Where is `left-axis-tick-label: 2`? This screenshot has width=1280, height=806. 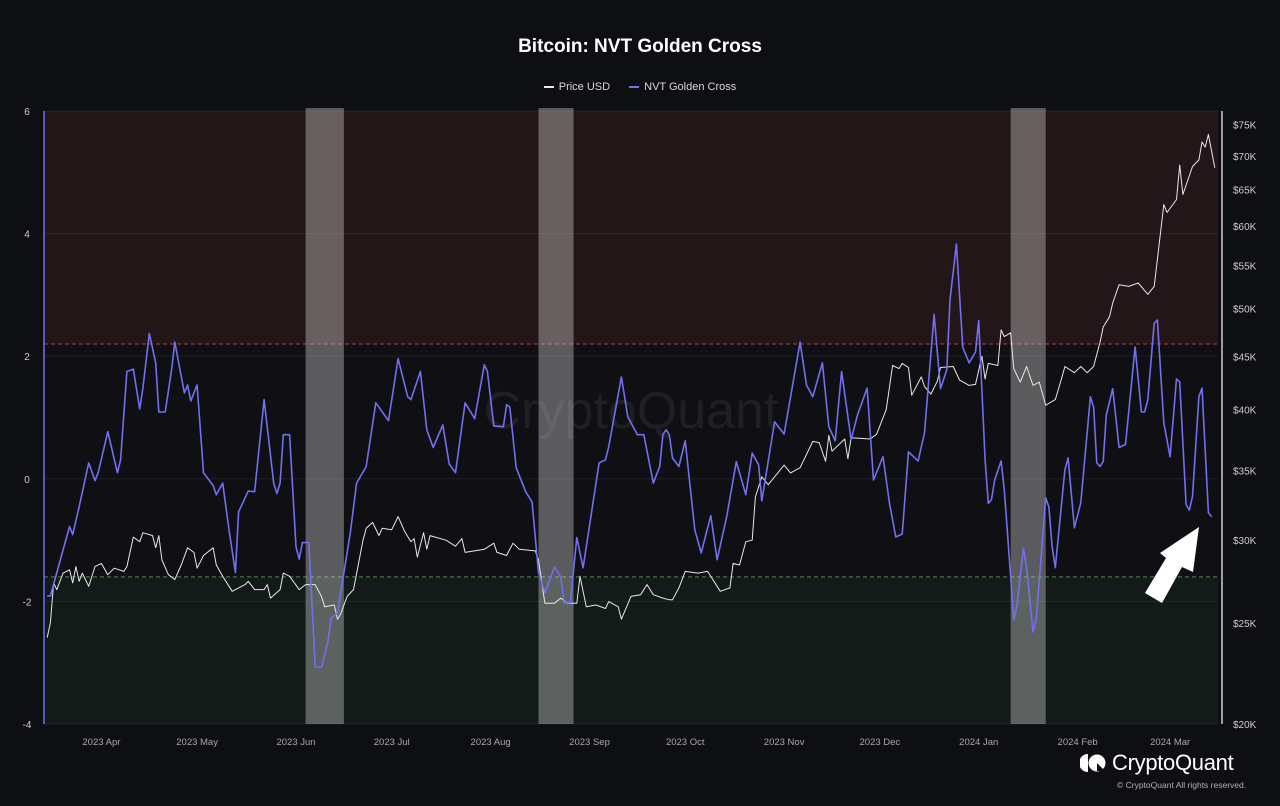
left-axis-tick-label: 2 is located at coordinates (27, 357).